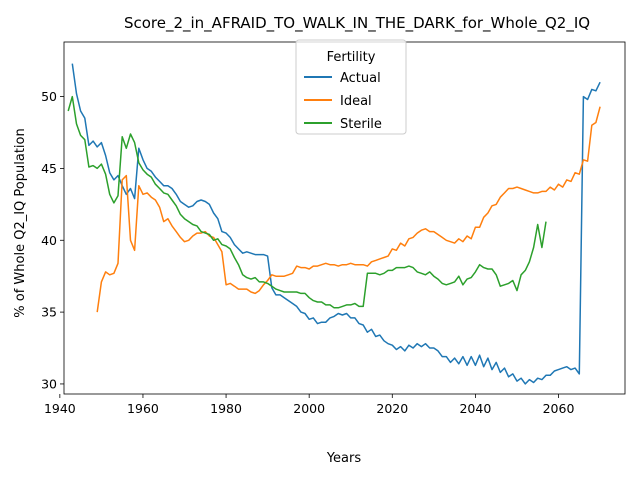  What do you see at coordinates (143, 408) in the screenshot?
I see `x-tick-label: 1960` at bounding box center [143, 408].